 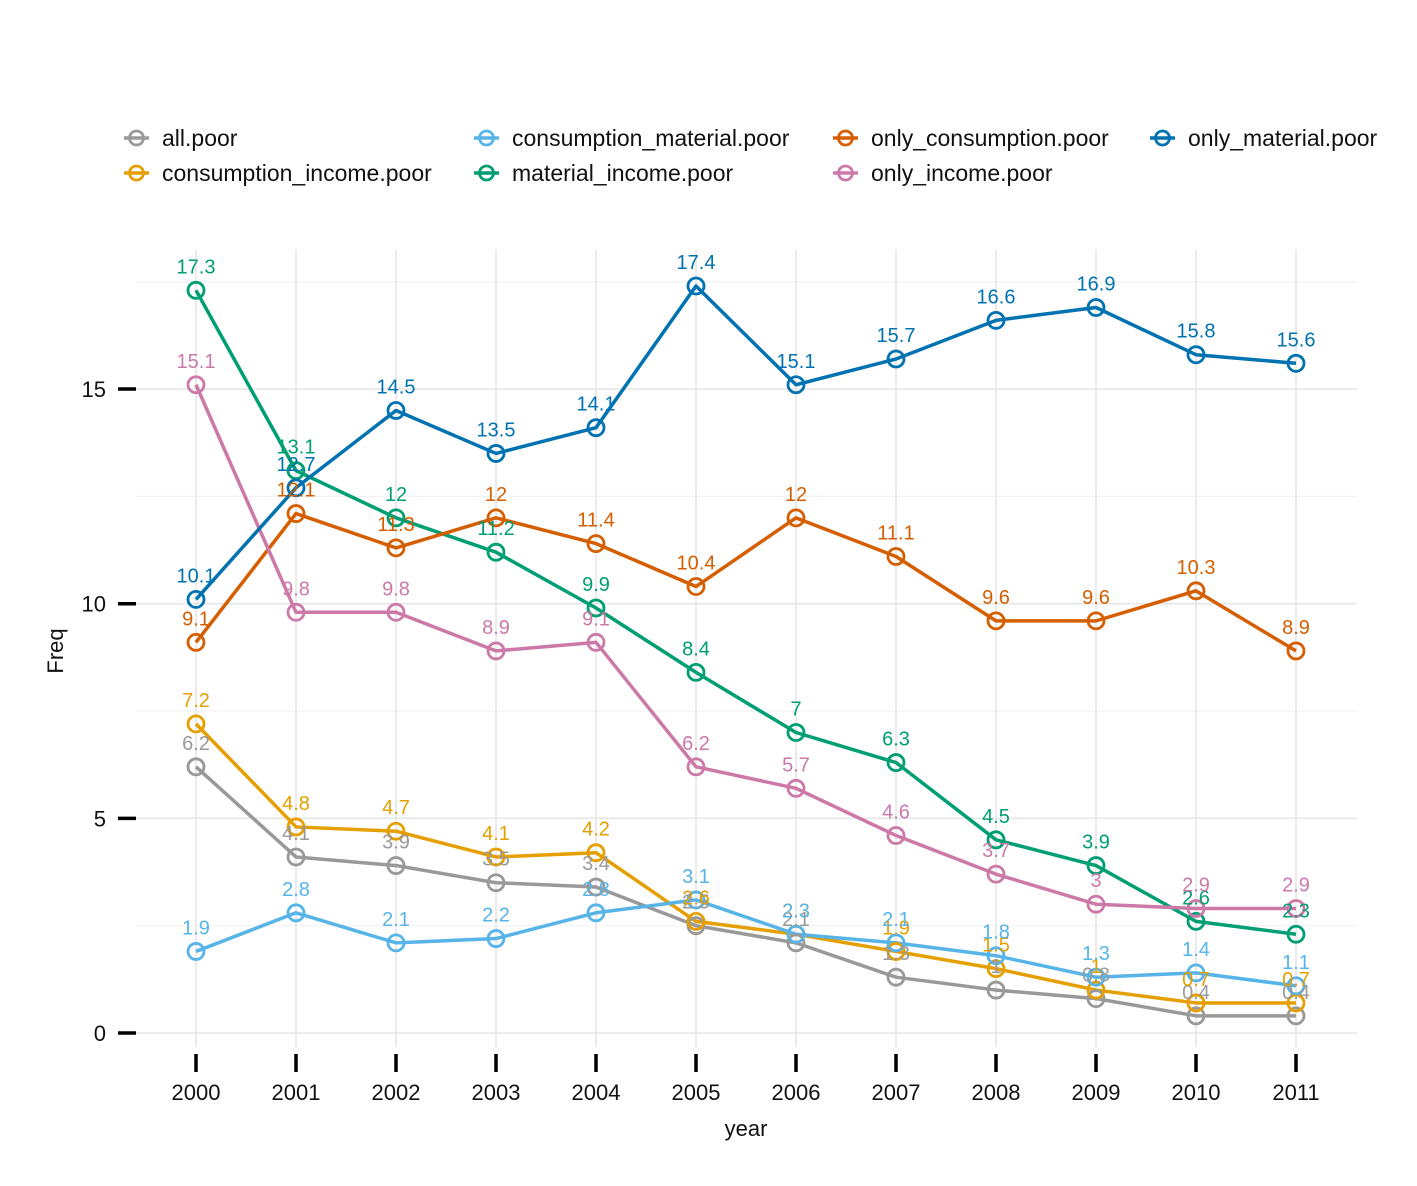 What do you see at coordinates (996, 851) in the screenshot?
I see `data-label: 3.7` at bounding box center [996, 851].